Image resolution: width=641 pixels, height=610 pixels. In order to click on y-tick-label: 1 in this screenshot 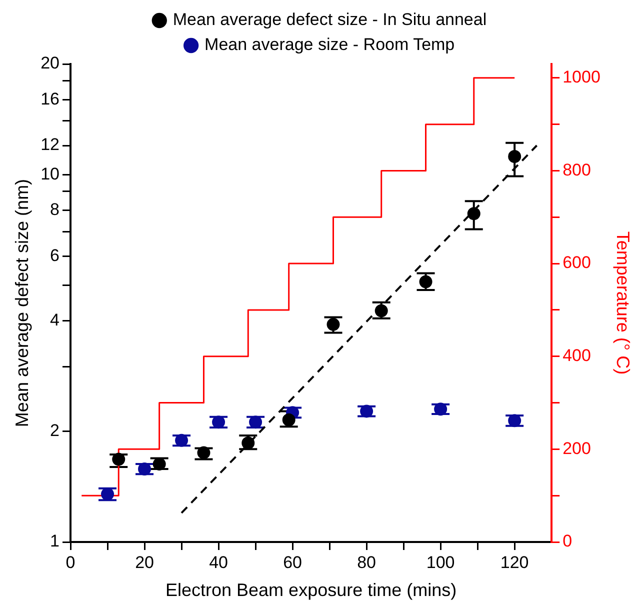, I will do `click(55, 541)`.